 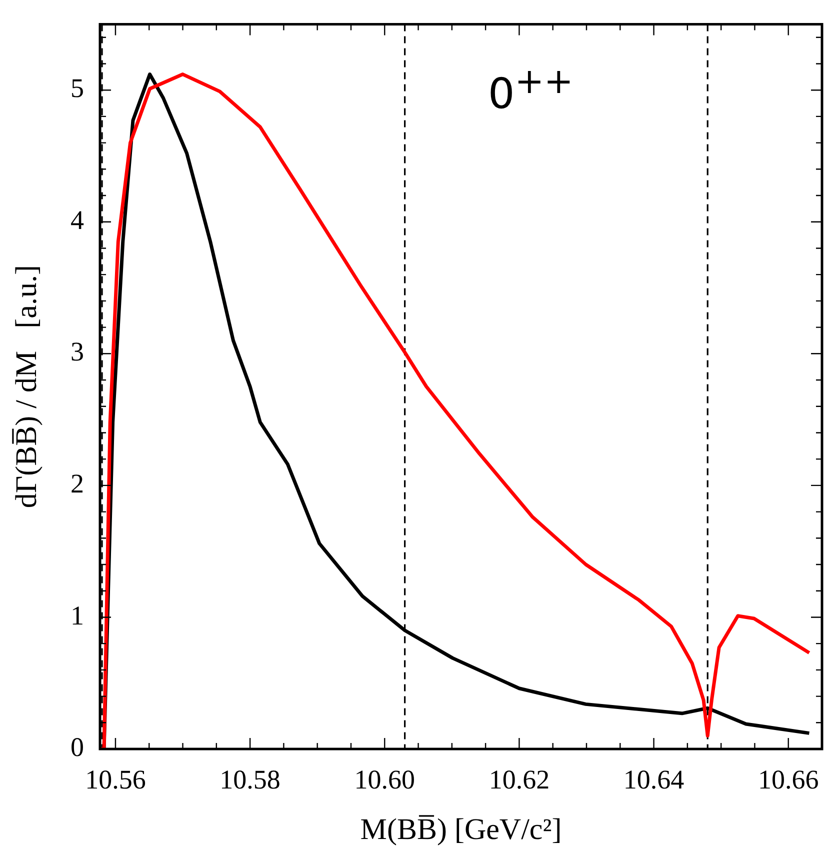 What do you see at coordinates (115, 779) in the screenshot?
I see `x-tick-label: 10.56` at bounding box center [115, 779].